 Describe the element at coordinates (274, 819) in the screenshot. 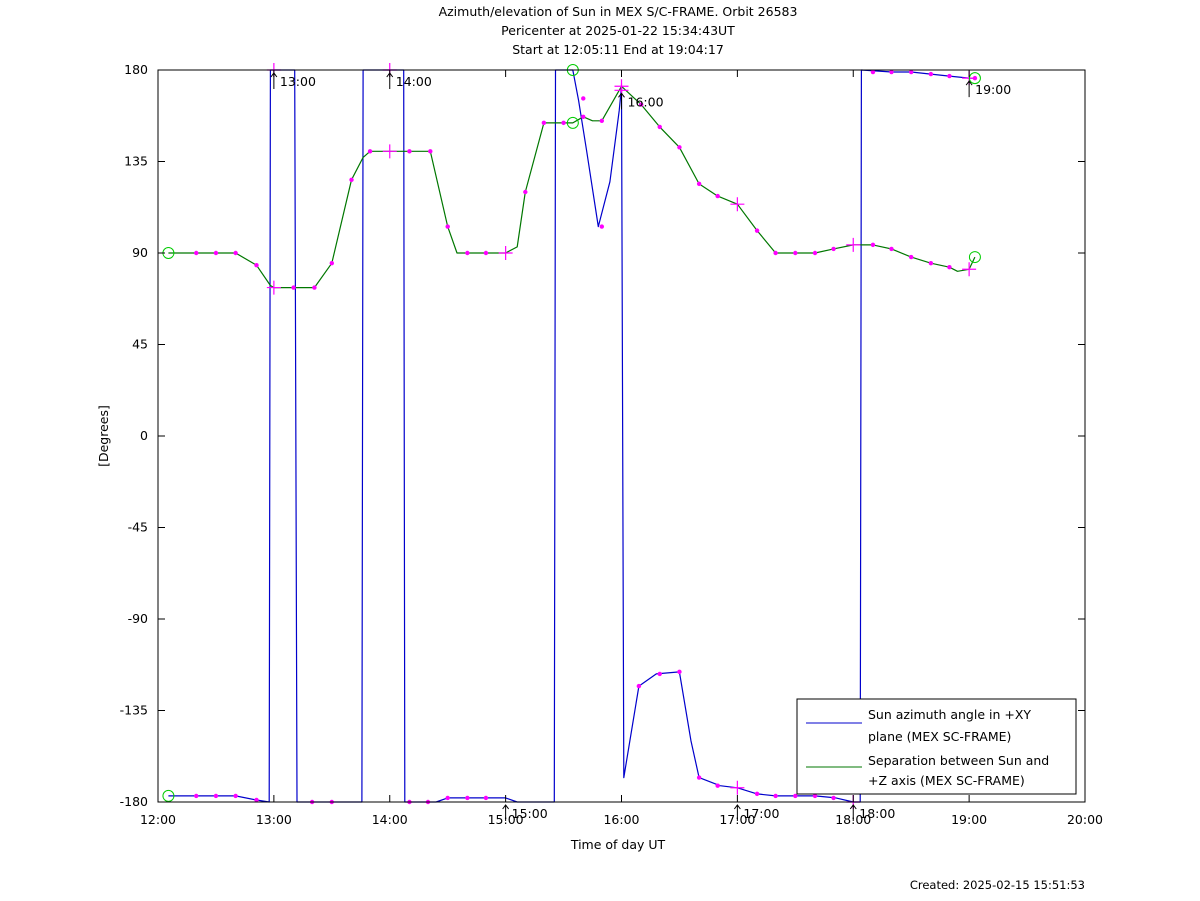

I see `x-tick-label: 13:00` at that location.